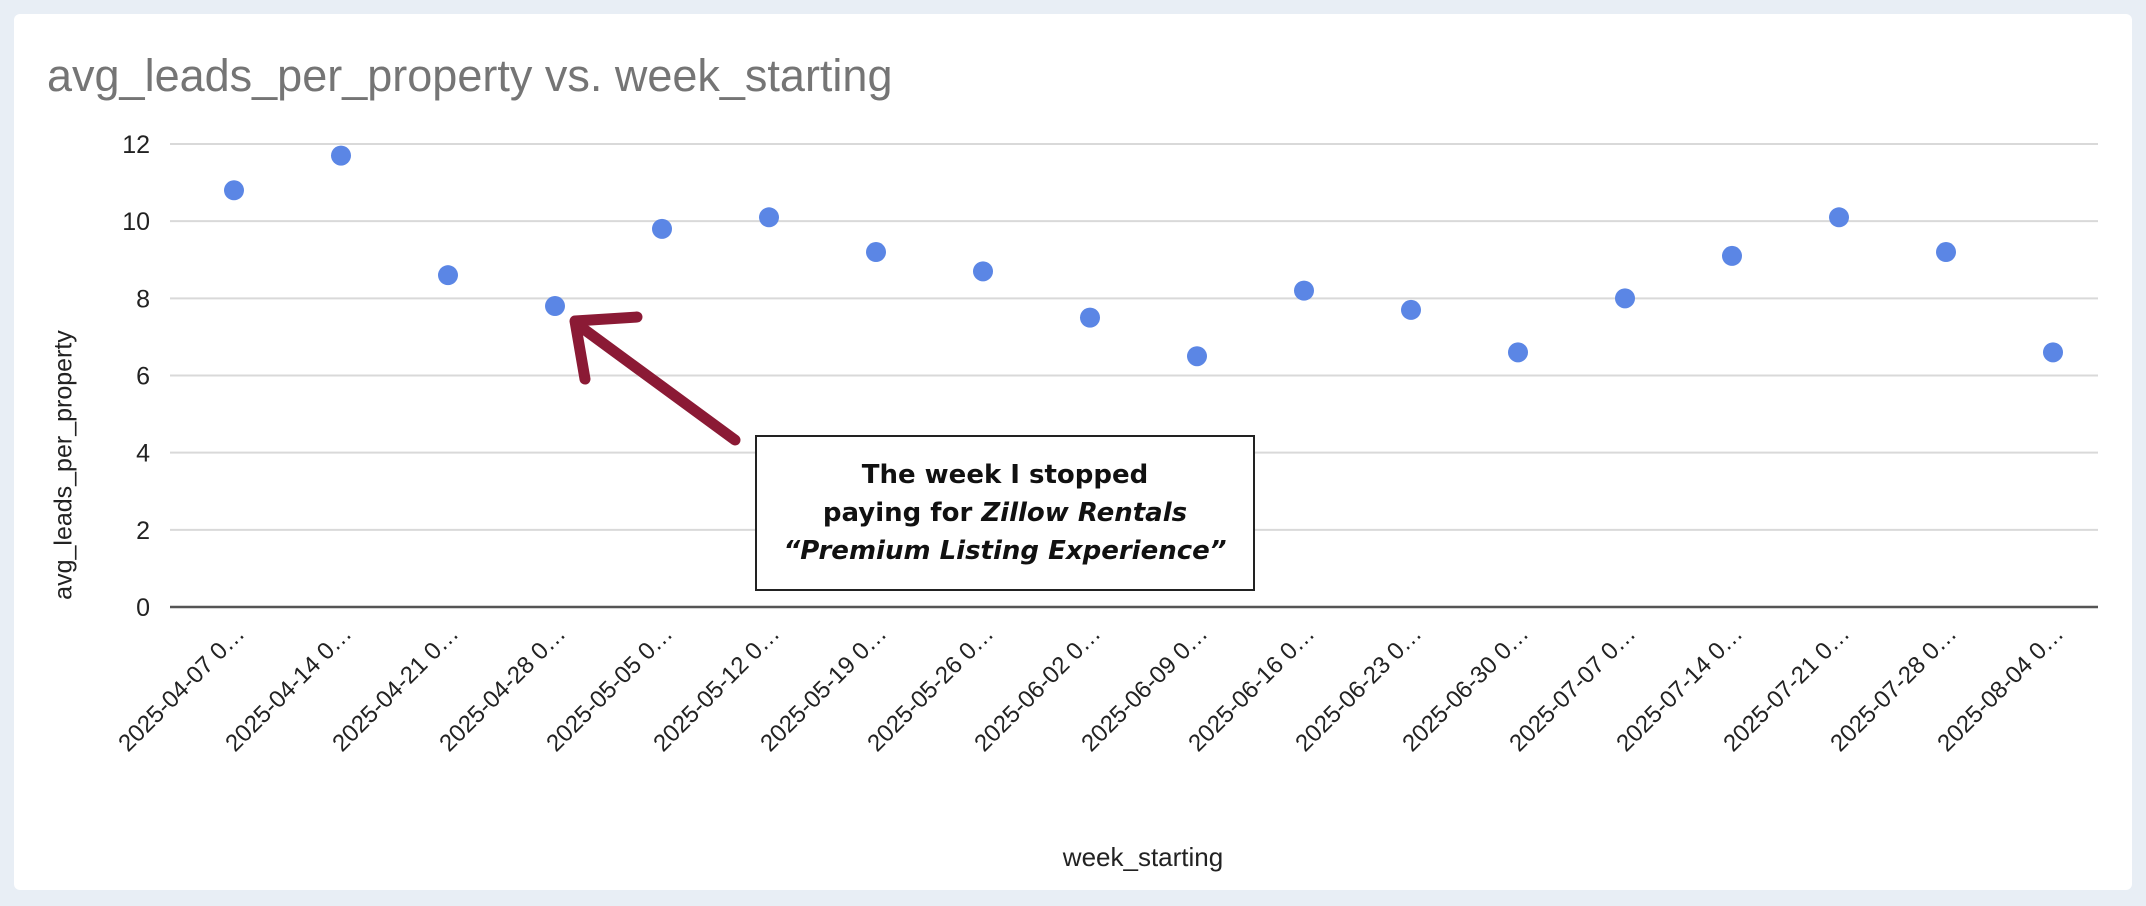 The width and height of the screenshot is (2146, 906). What do you see at coordinates (63, 465) in the screenshot?
I see `y-axis-label: avg_leads_per_property` at bounding box center [63, 465].